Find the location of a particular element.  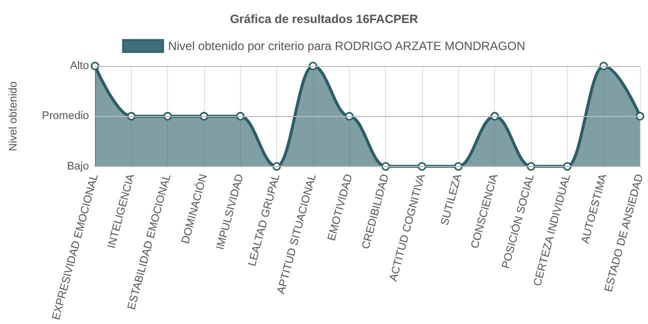

ref-line-label: Alto is located at coordinates (79, 66).